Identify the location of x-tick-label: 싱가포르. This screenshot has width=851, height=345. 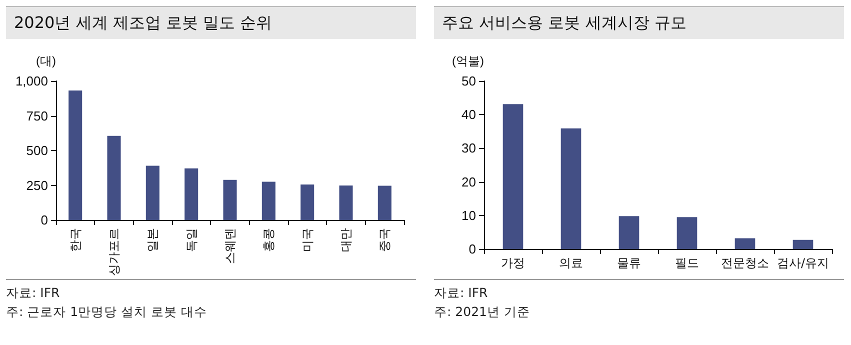
(114, 252).